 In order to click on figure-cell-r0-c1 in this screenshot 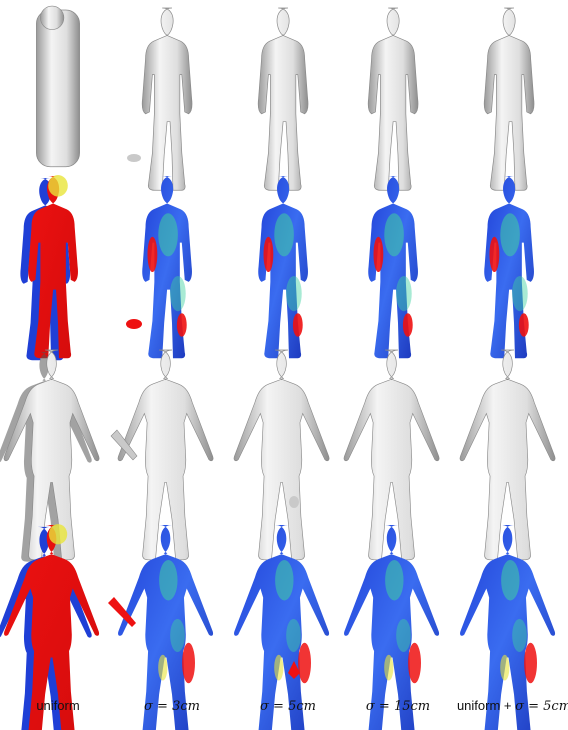, I will do `click(160, 99)`.